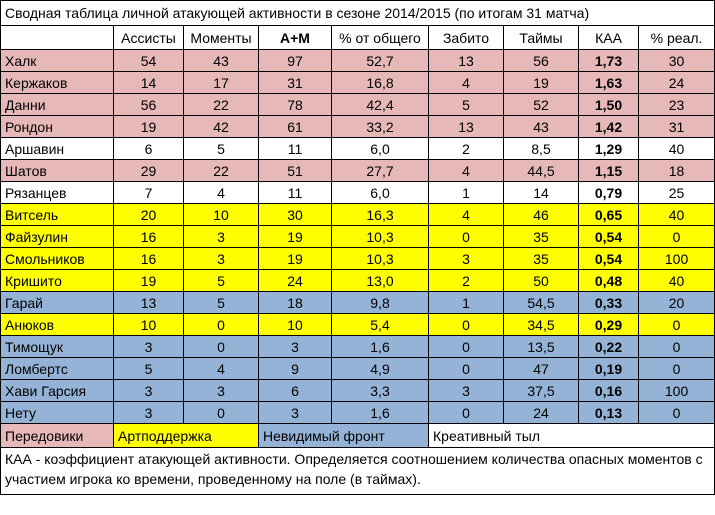 This screenshot has height=515, width=715. Describe the element at coordinates (57, 324) in the screenshot. I see `player-name: Анюков` at that location.